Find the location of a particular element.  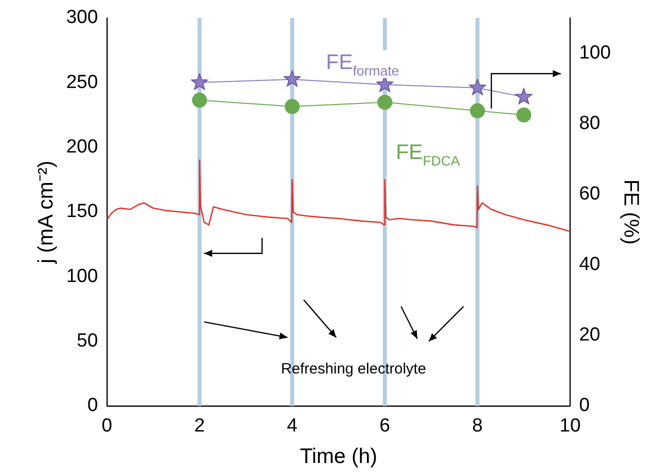

x-tick-label: 0 is located at coordinates (107, 426).